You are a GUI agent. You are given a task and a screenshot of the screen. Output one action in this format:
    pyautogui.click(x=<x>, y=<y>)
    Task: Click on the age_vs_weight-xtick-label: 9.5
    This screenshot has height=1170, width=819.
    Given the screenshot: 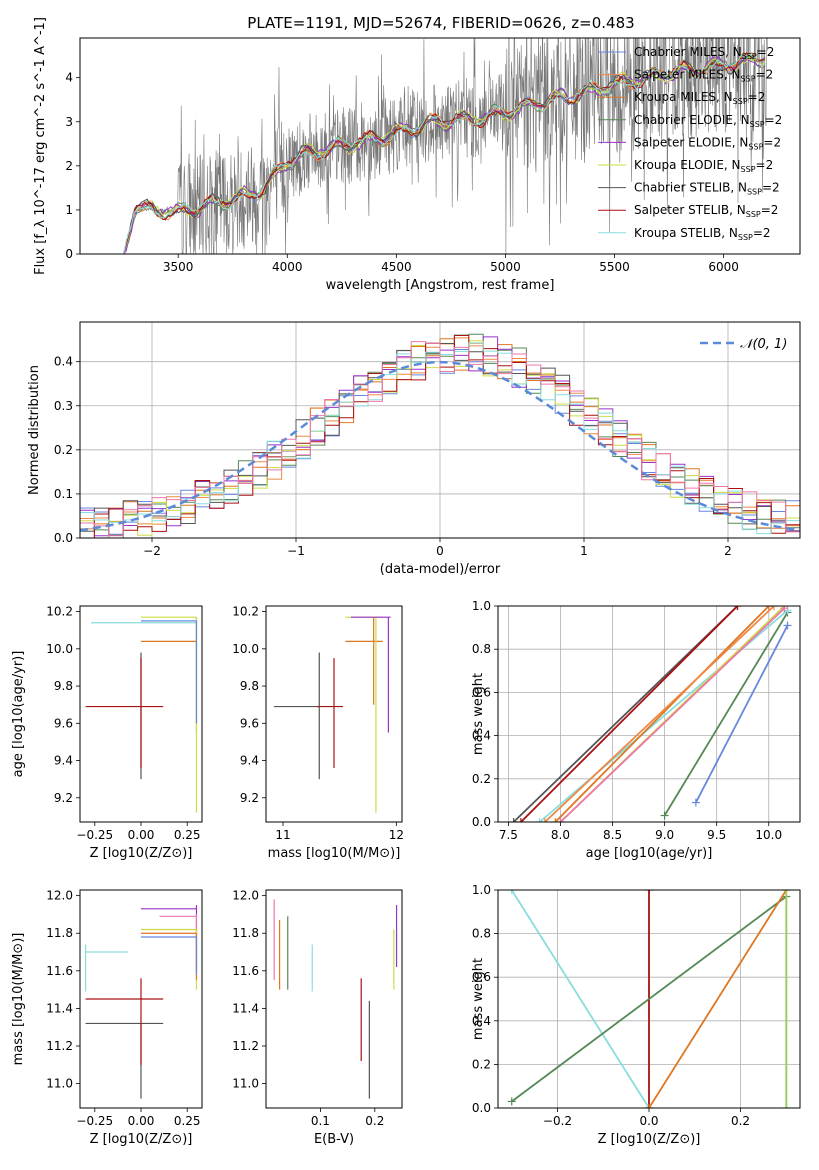 What is the action you would take?
    pyautogui.click(x=716, y=835)
    